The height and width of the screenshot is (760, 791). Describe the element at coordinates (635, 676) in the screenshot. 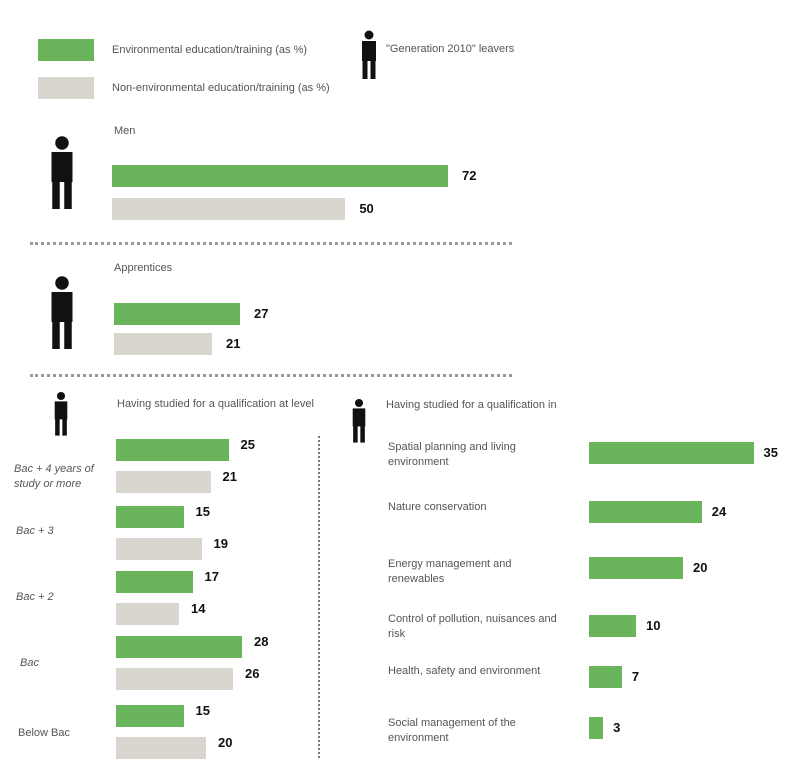

I see `value-health-environmental: 7` at that location.